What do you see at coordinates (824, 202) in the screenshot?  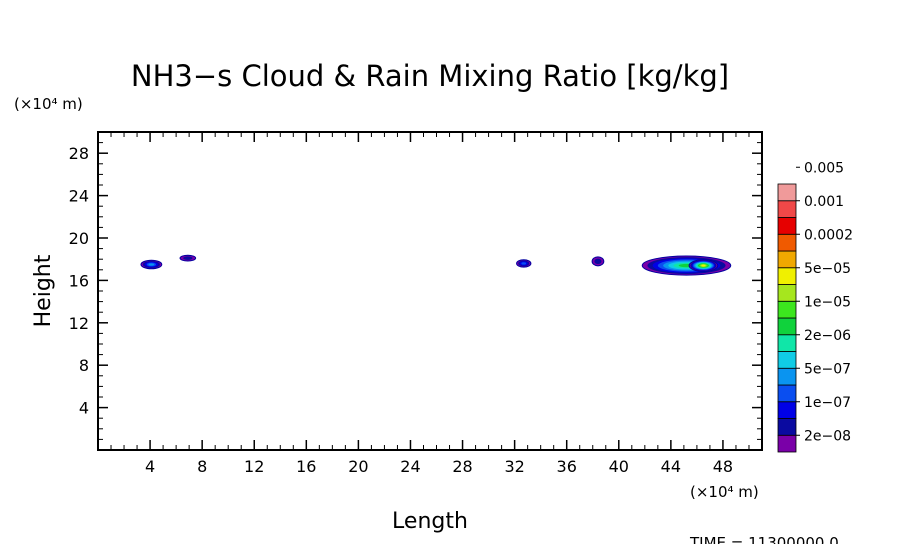 I see `colorbar-label: 0.001` at bounding box center [824, 202].